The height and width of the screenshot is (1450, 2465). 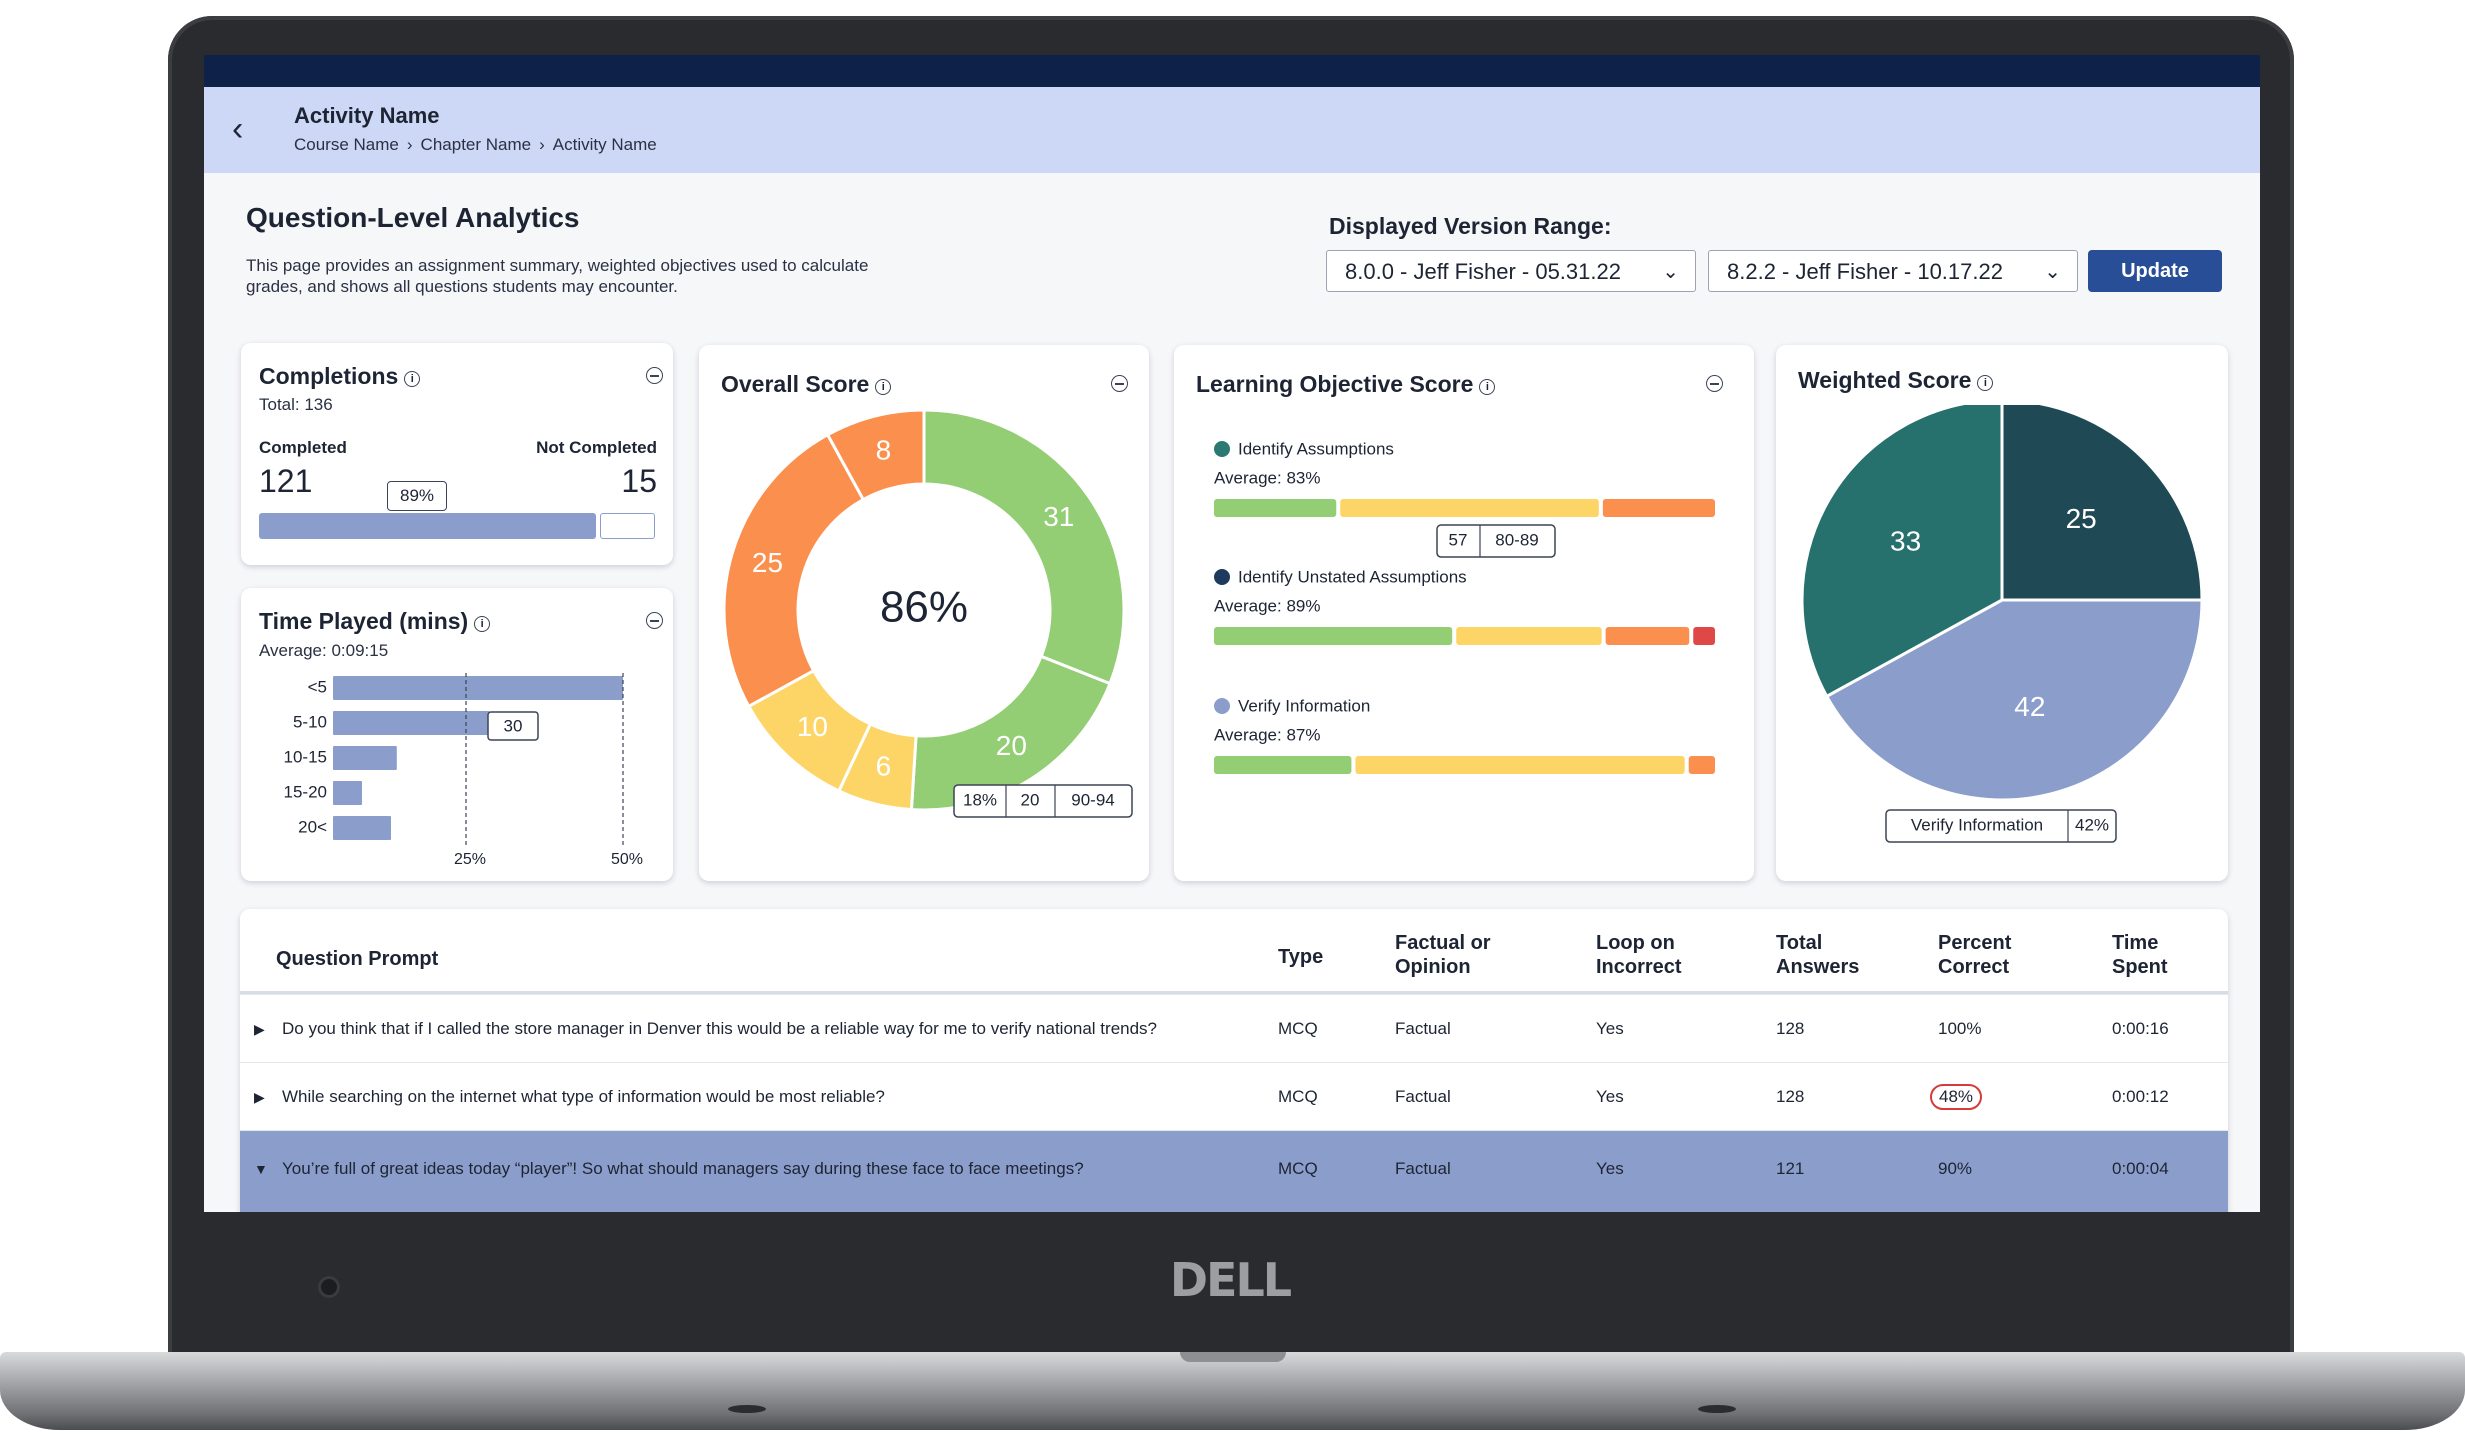 I want to click on overall-tooltip-count: 20, so click(x=1030, y=799).